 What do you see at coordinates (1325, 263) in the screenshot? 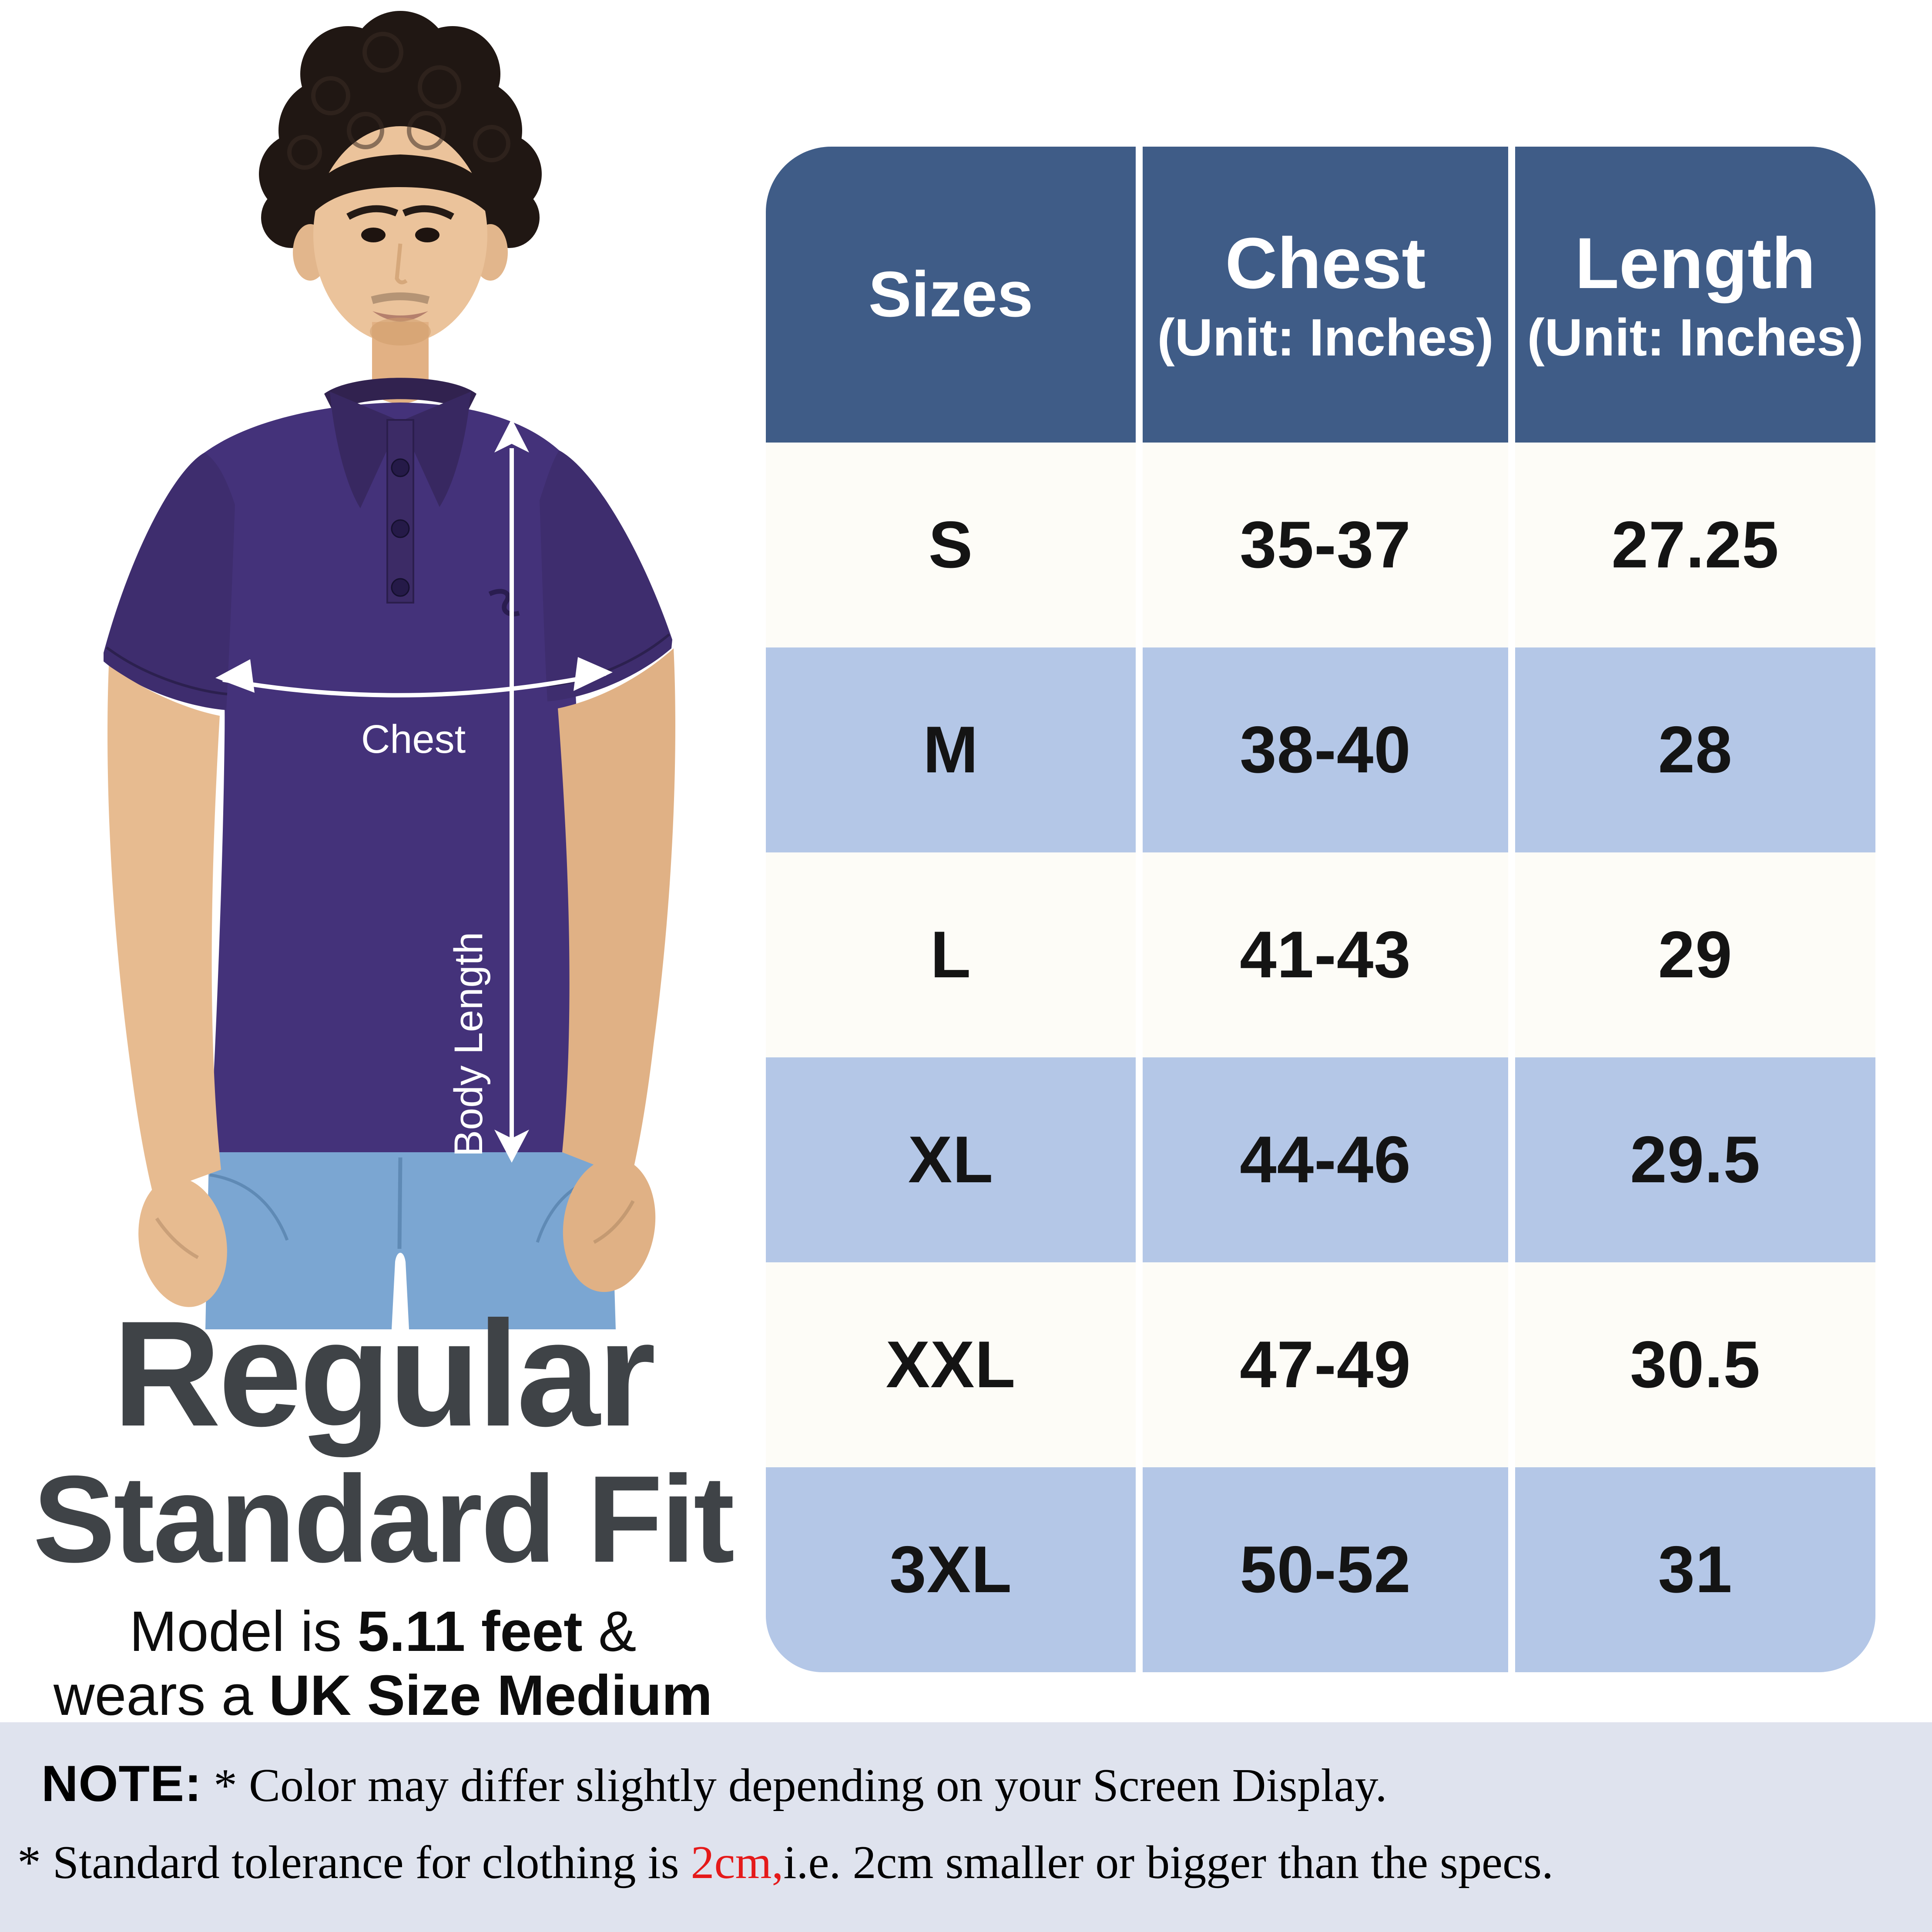
I see `header-chest-label: Chest` at bounding box center [1325, 263].